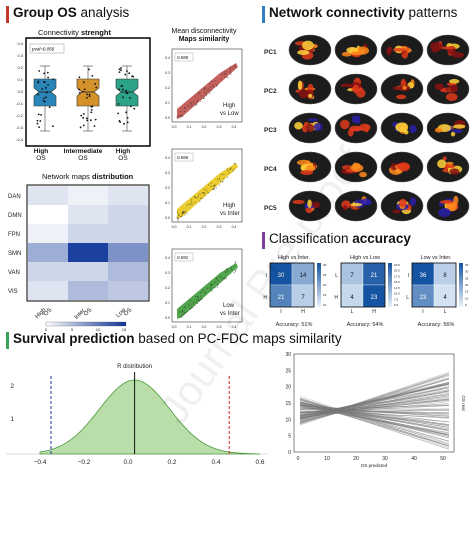 This screenshot has height=545, width=474. What do you see at coordinates (183, 157) in the screenshot?
I see `similarity-value: 0.886` at bounding box center [183, 157].